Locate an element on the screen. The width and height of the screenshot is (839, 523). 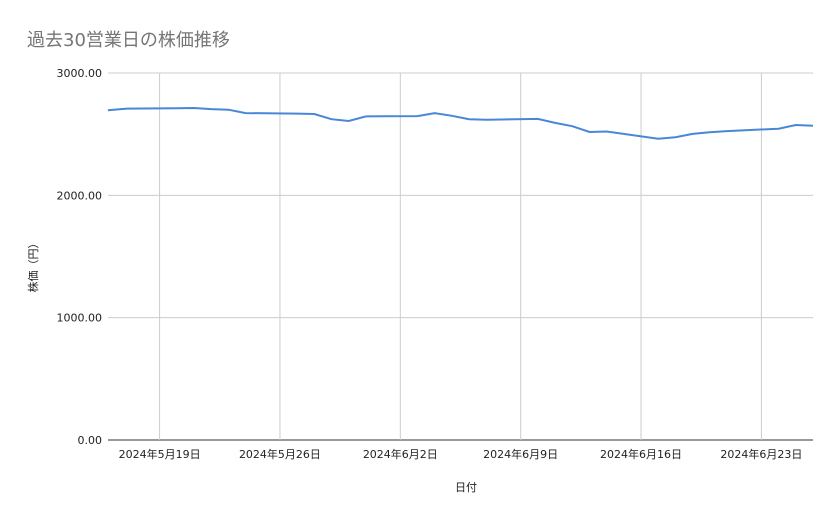
y-tick-label: 1000.00 is located at coordinates (80, 318).